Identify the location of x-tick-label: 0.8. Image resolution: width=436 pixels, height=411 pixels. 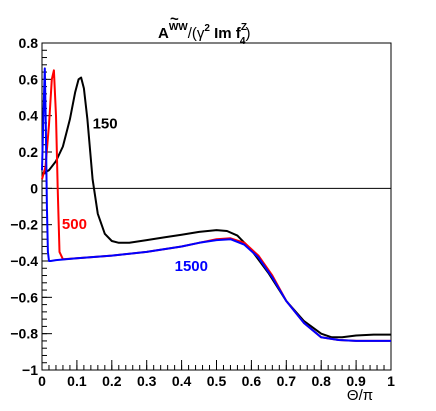
(321, 381).